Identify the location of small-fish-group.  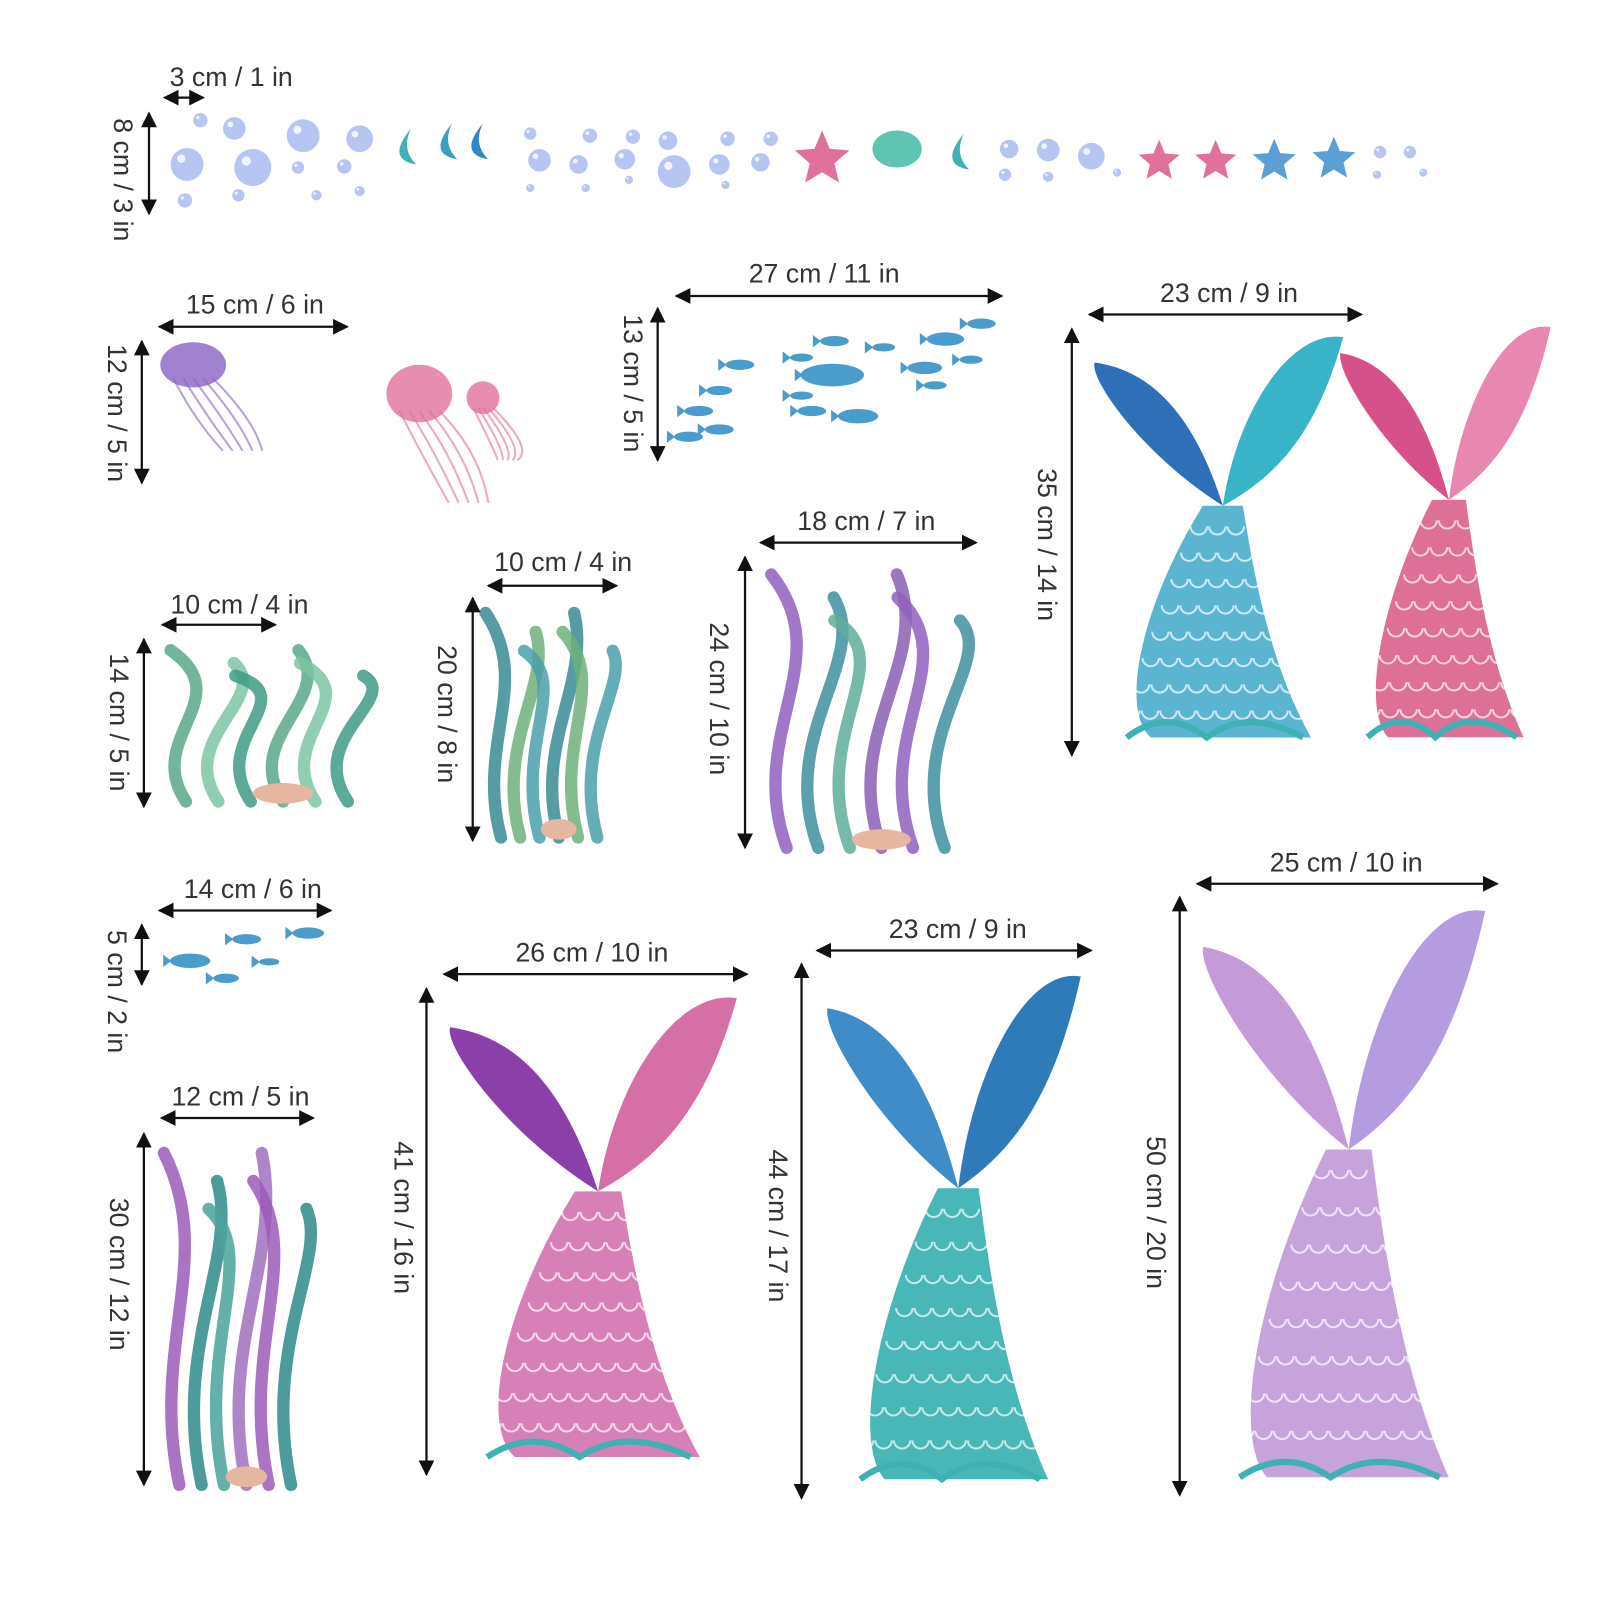
(244, 955).